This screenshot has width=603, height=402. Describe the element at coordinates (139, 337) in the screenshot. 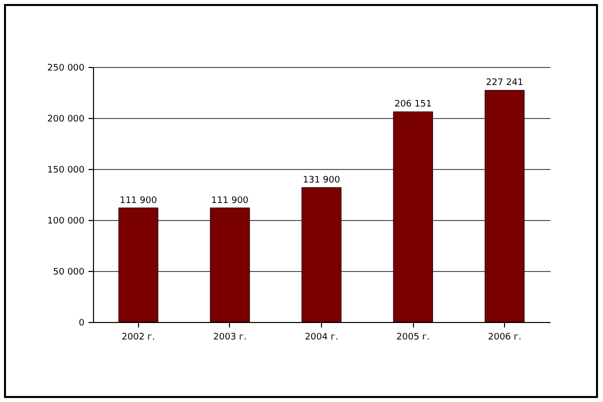

I see `x-tick-label: 2002 г.` at that location.